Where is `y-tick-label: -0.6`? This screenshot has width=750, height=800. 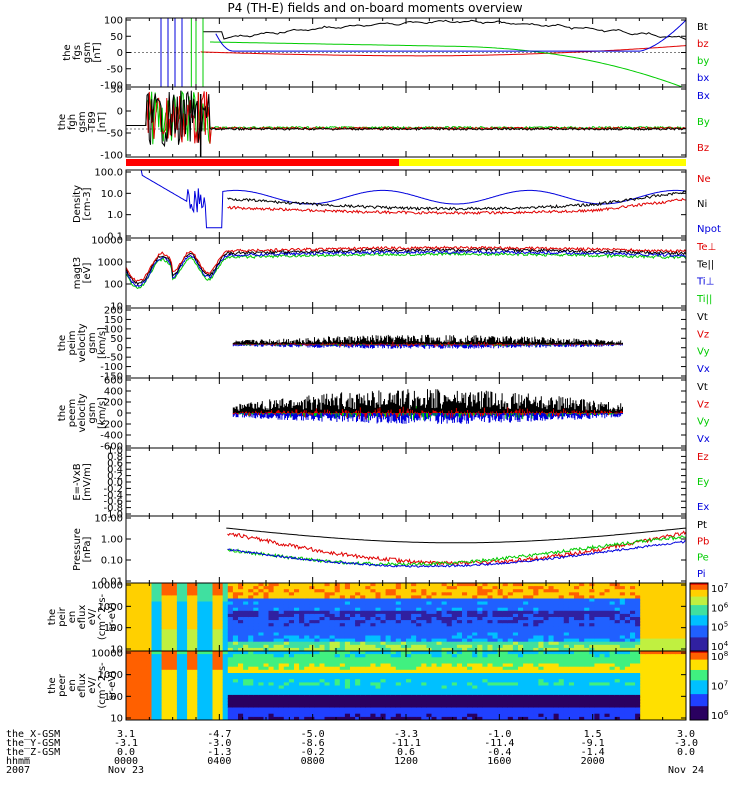 y-tick-label: -0.6 is located at coordinates (113, 502).